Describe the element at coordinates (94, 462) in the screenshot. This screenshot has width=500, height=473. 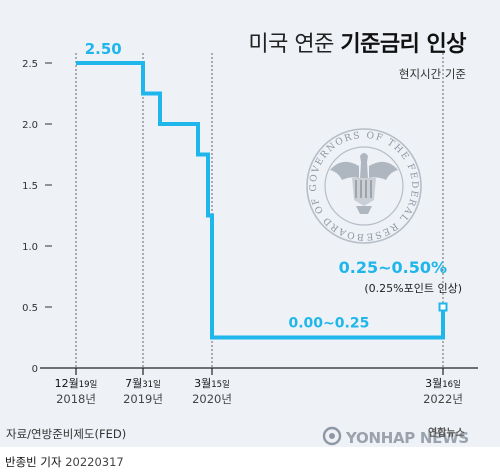
I see `byline-date: 20220317` at that location.